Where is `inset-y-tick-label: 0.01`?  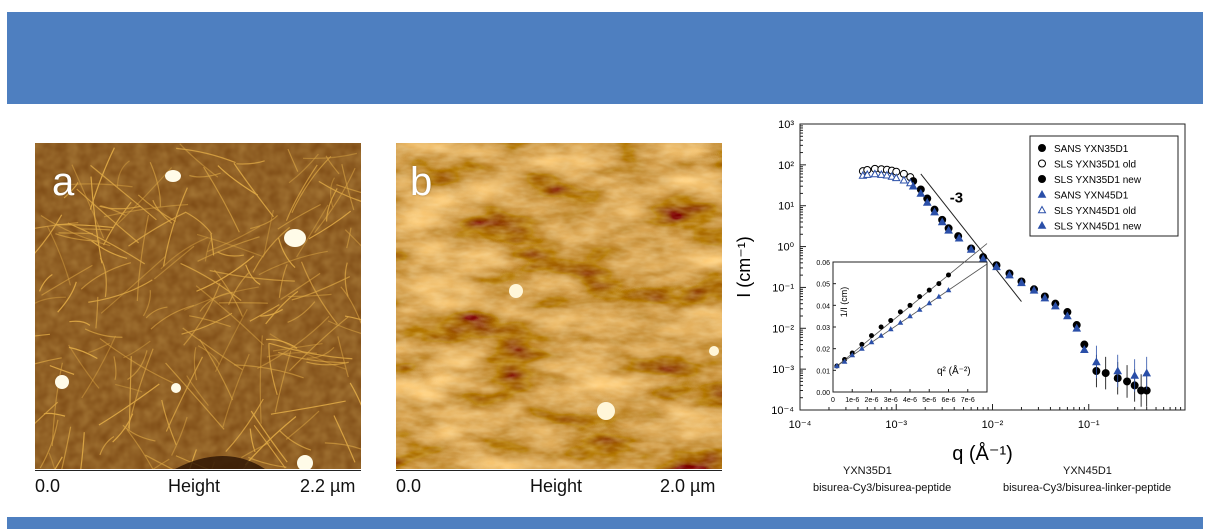
inset-y-tick-label: 0.01 is located at coordinates (823, 371).